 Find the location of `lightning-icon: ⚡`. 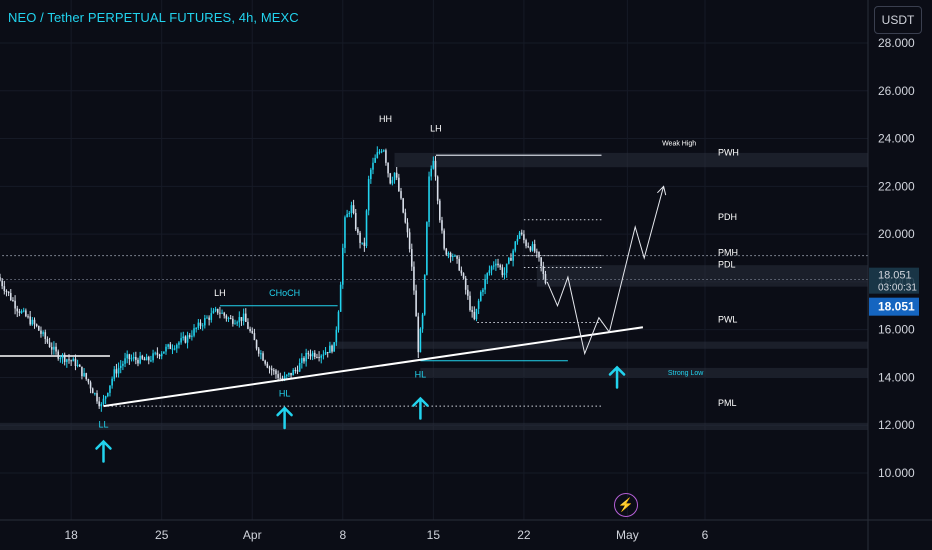

lightning-icon: ⚡ is located at coordinates (626, 505).